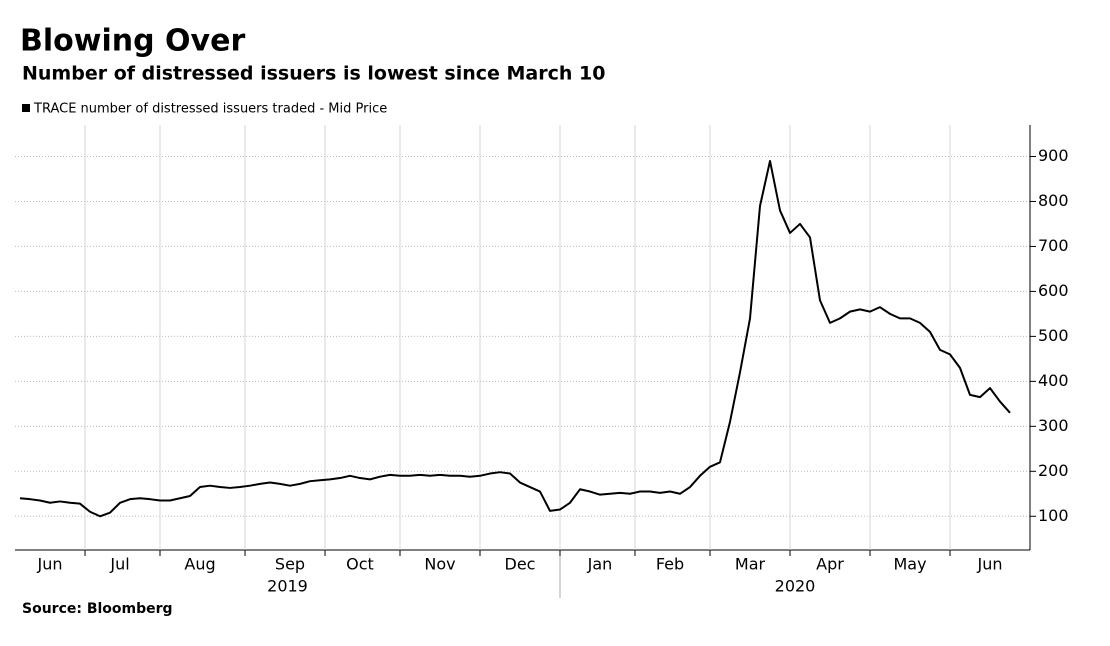 The height and width of the screenshot is (646, 1110). What do you see at coordinates (1053, 335) in the screenshot?
I see `y-tick-label: 500` at bounding box center [1053, 335].